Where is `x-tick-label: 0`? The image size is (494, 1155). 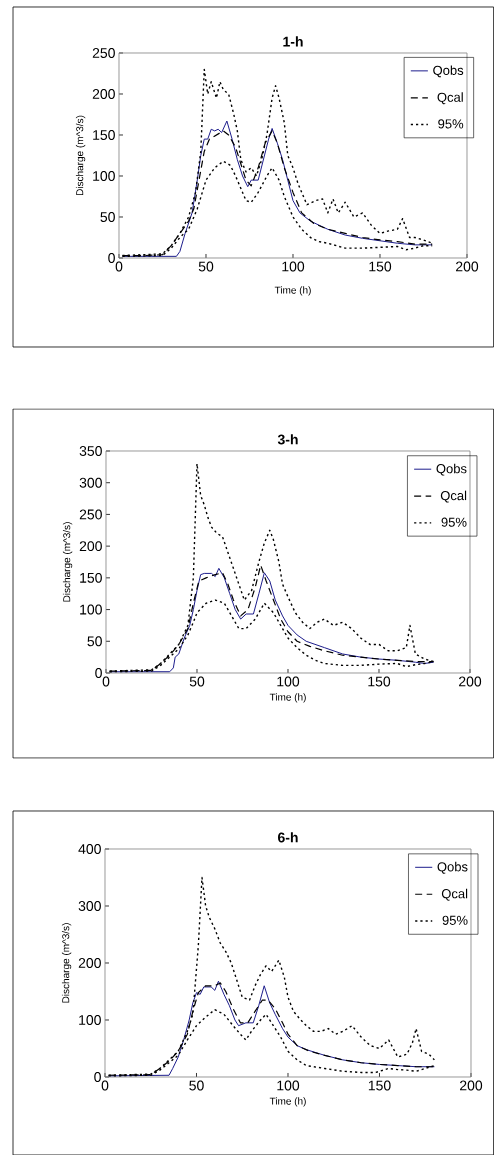 x-tick-label: 0 is located at coordinates (119, 266).